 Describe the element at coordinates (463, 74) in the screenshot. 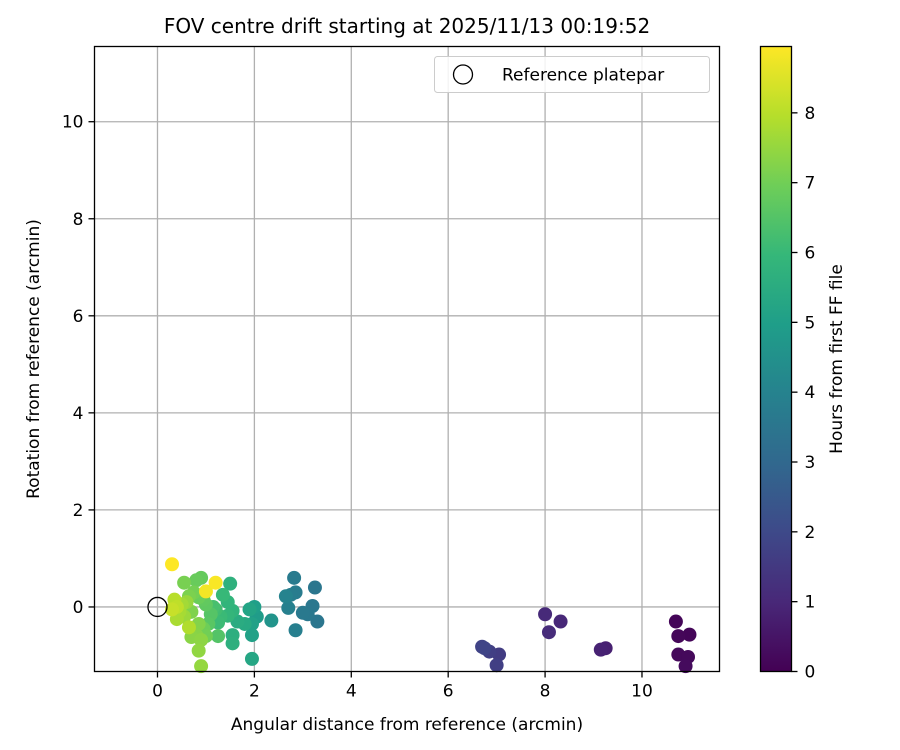

I see `legend-marker` at that location.